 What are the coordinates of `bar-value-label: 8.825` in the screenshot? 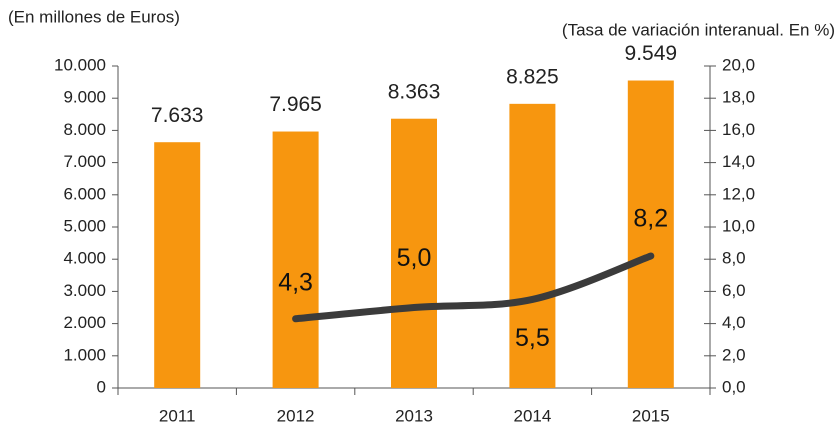 It's located at (532, 76).